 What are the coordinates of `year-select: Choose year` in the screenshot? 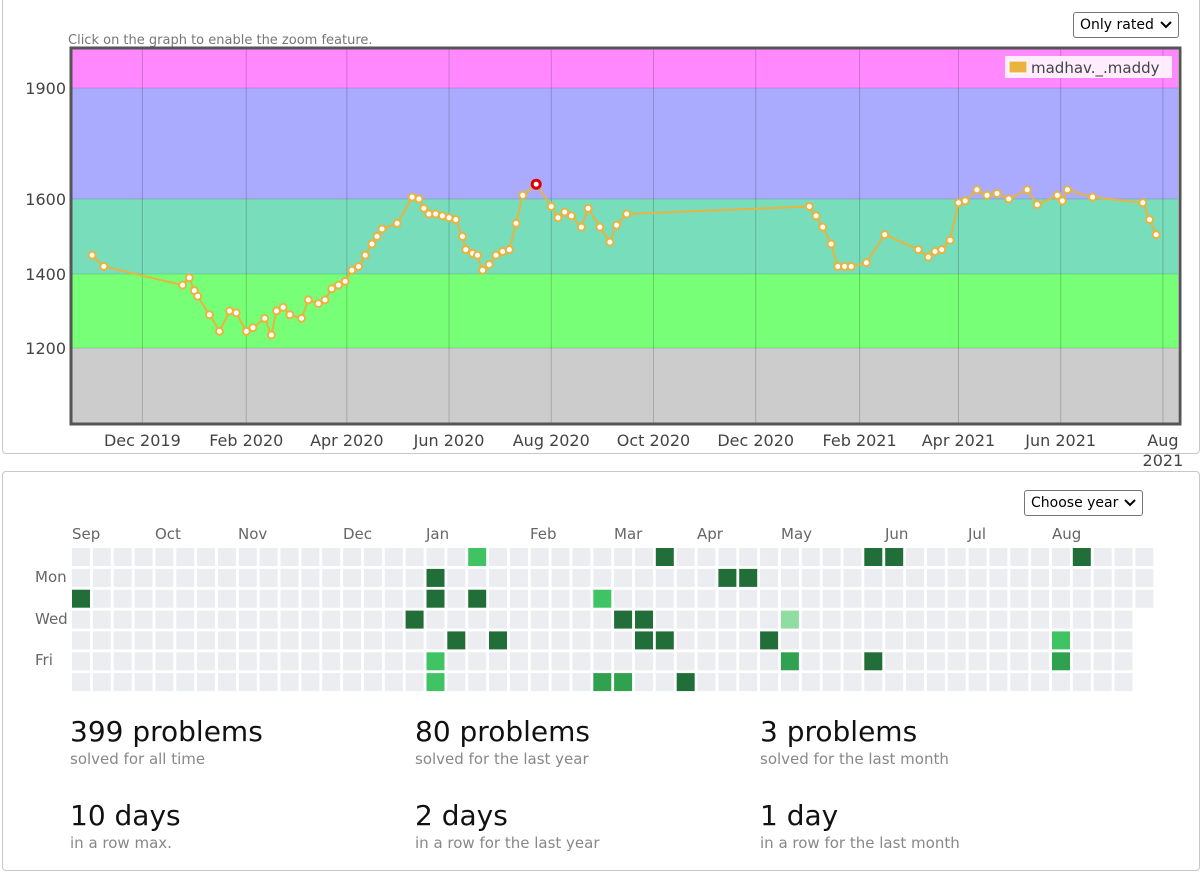 It's located at (1084, 503).